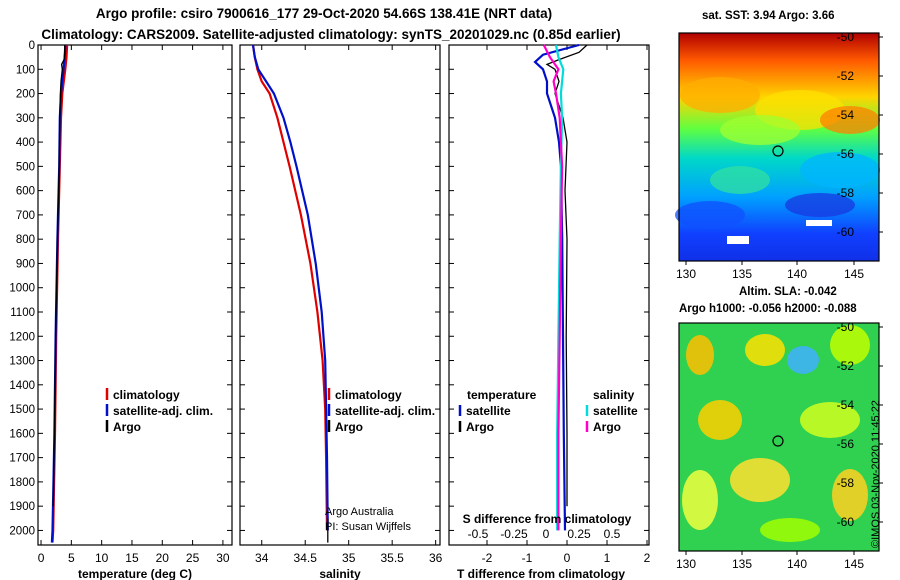 Image resolution: width=900 pixels, height=580 pixels. I want to click on y-tick-label: 2000, so click(22, 531).